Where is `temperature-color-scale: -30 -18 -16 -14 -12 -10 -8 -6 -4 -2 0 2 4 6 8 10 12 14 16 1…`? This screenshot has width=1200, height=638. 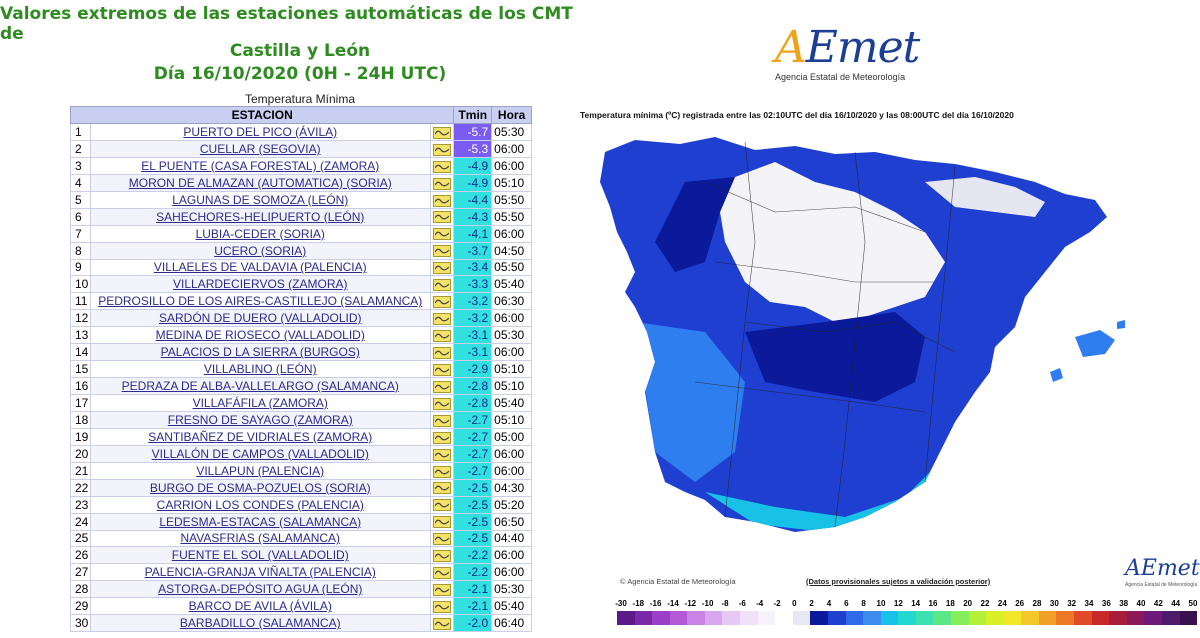 temperature-color-scale: -30 -18 -16 -14 -12 -10 -8 -6 -4 -2 0 2 4 6 8 10 12 14 16 1… is located at coordinates (906, 614).